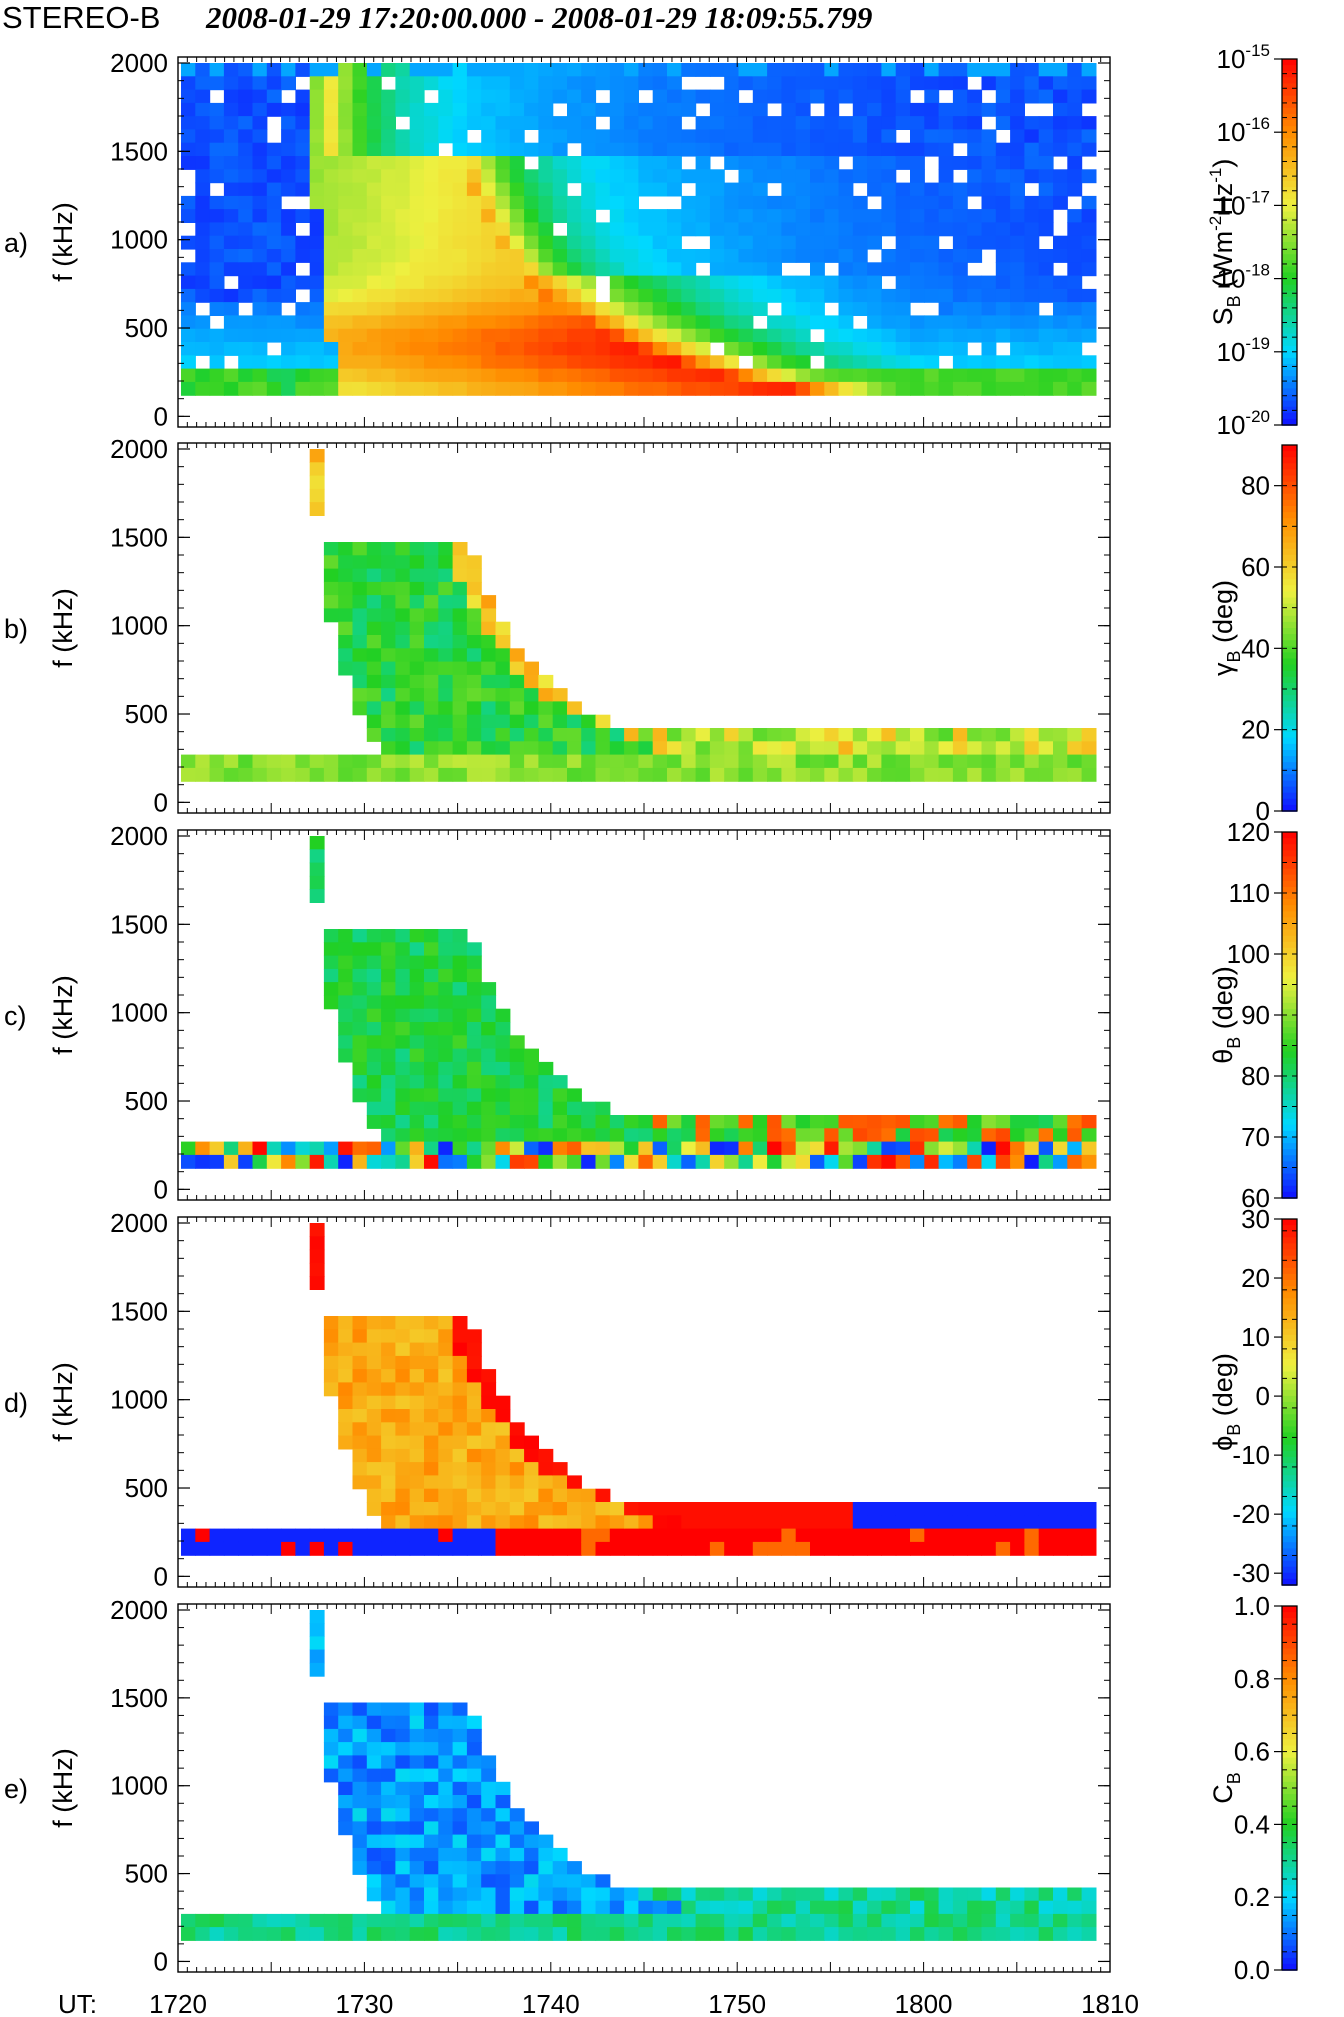 The width and height of the screenshot is (1344, 2017). I want to click on y-tick-label: 500, so click(146, 1488).